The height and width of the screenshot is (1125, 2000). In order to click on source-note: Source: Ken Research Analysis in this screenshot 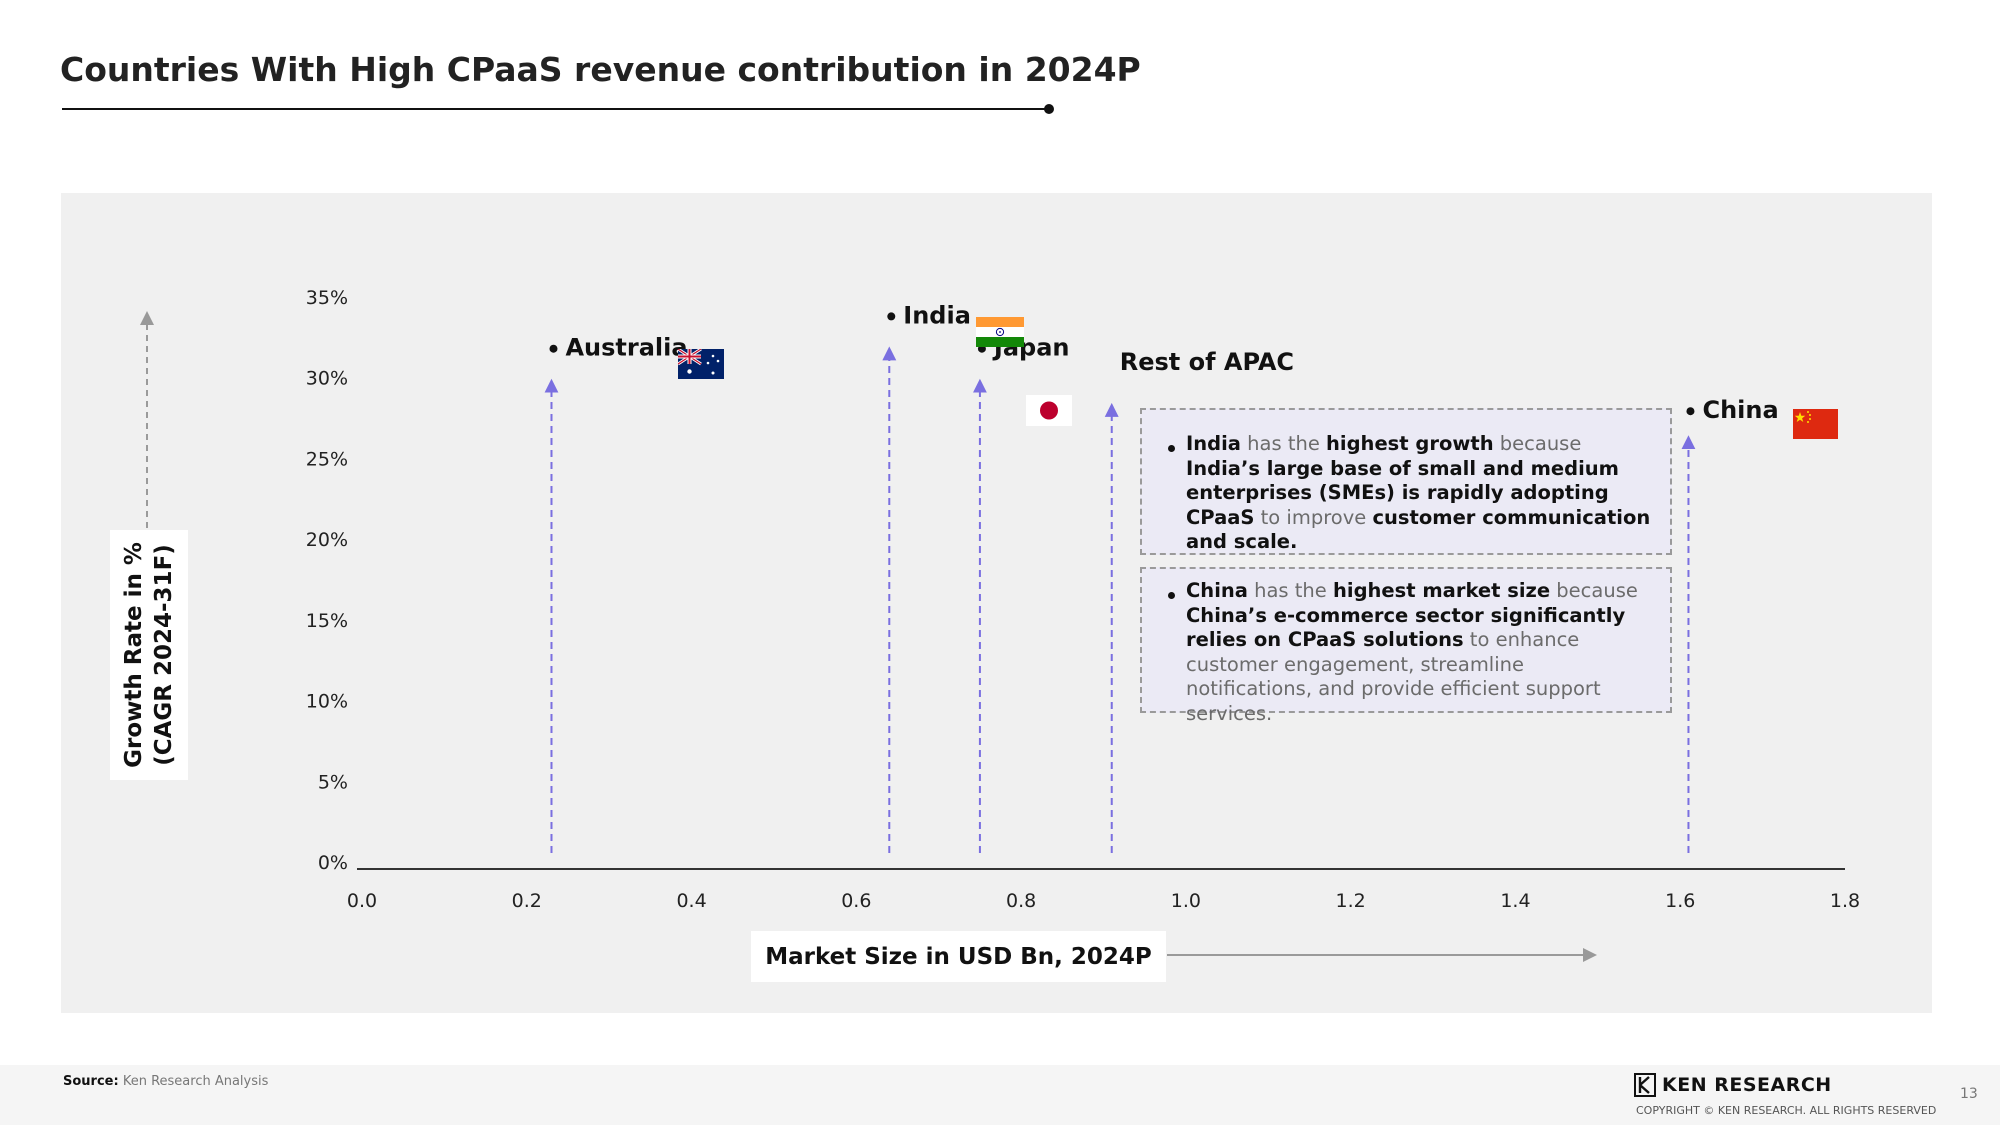, I will do `click(165, 1081)`.